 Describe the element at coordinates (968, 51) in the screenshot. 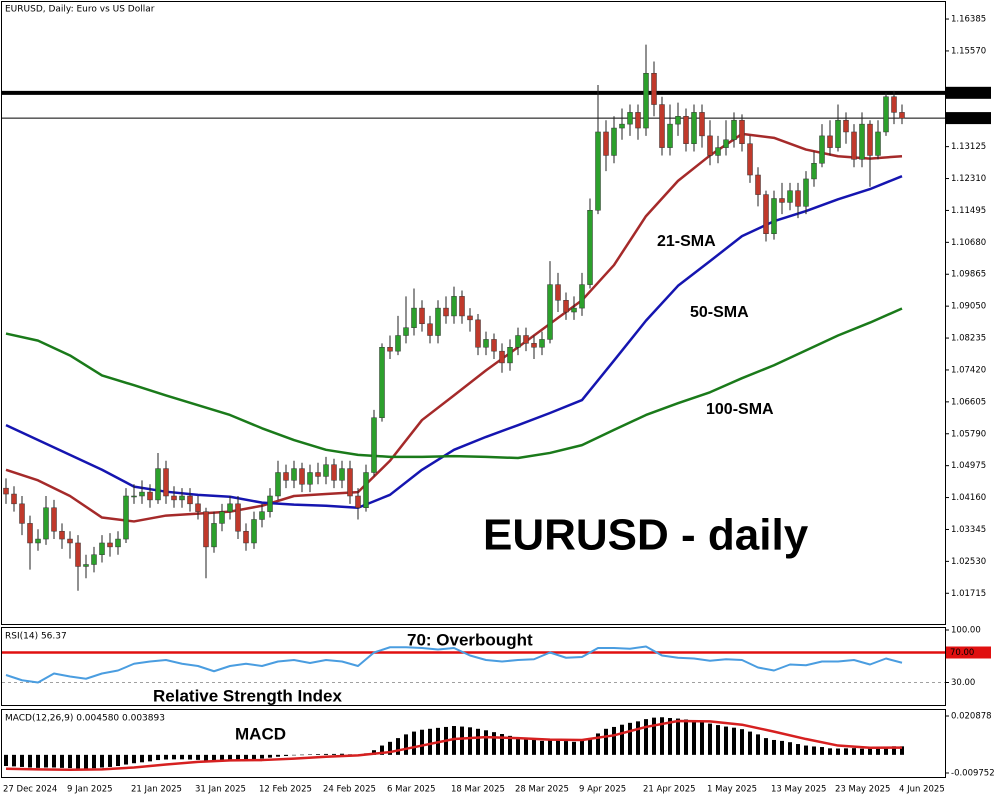

I see `y-tick-label: 1.15570` at that location.